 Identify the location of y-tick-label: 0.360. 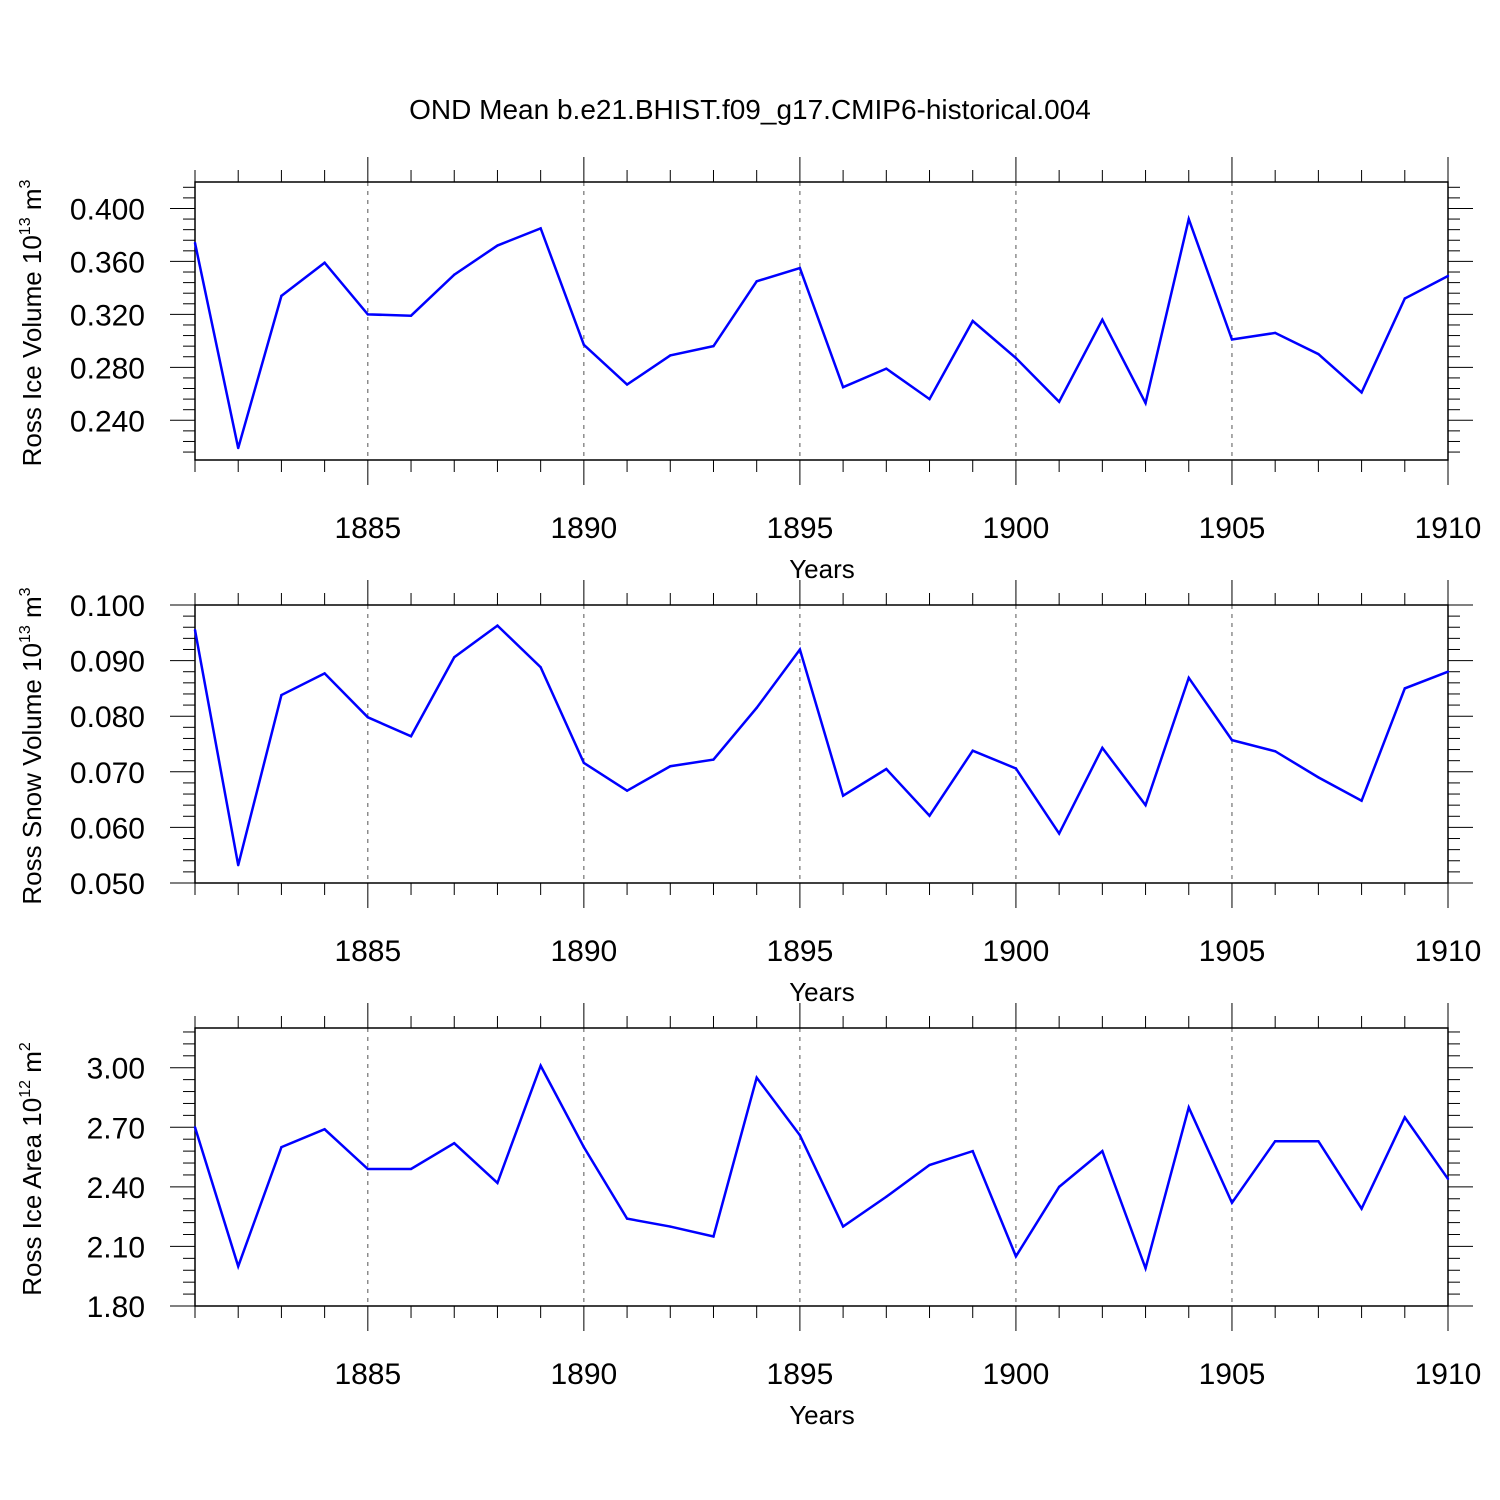
(107, 262).